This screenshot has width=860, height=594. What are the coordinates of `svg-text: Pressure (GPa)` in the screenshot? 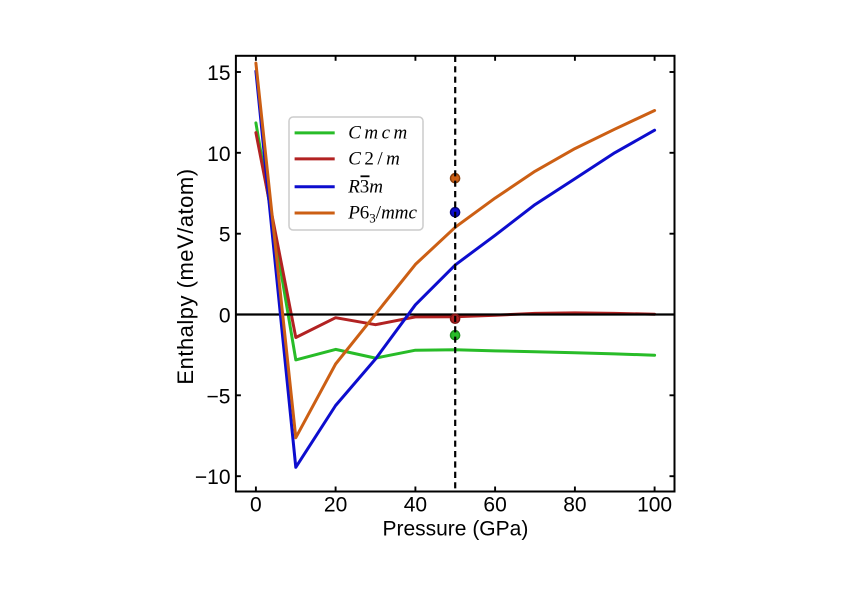 It's located at (455, 529).